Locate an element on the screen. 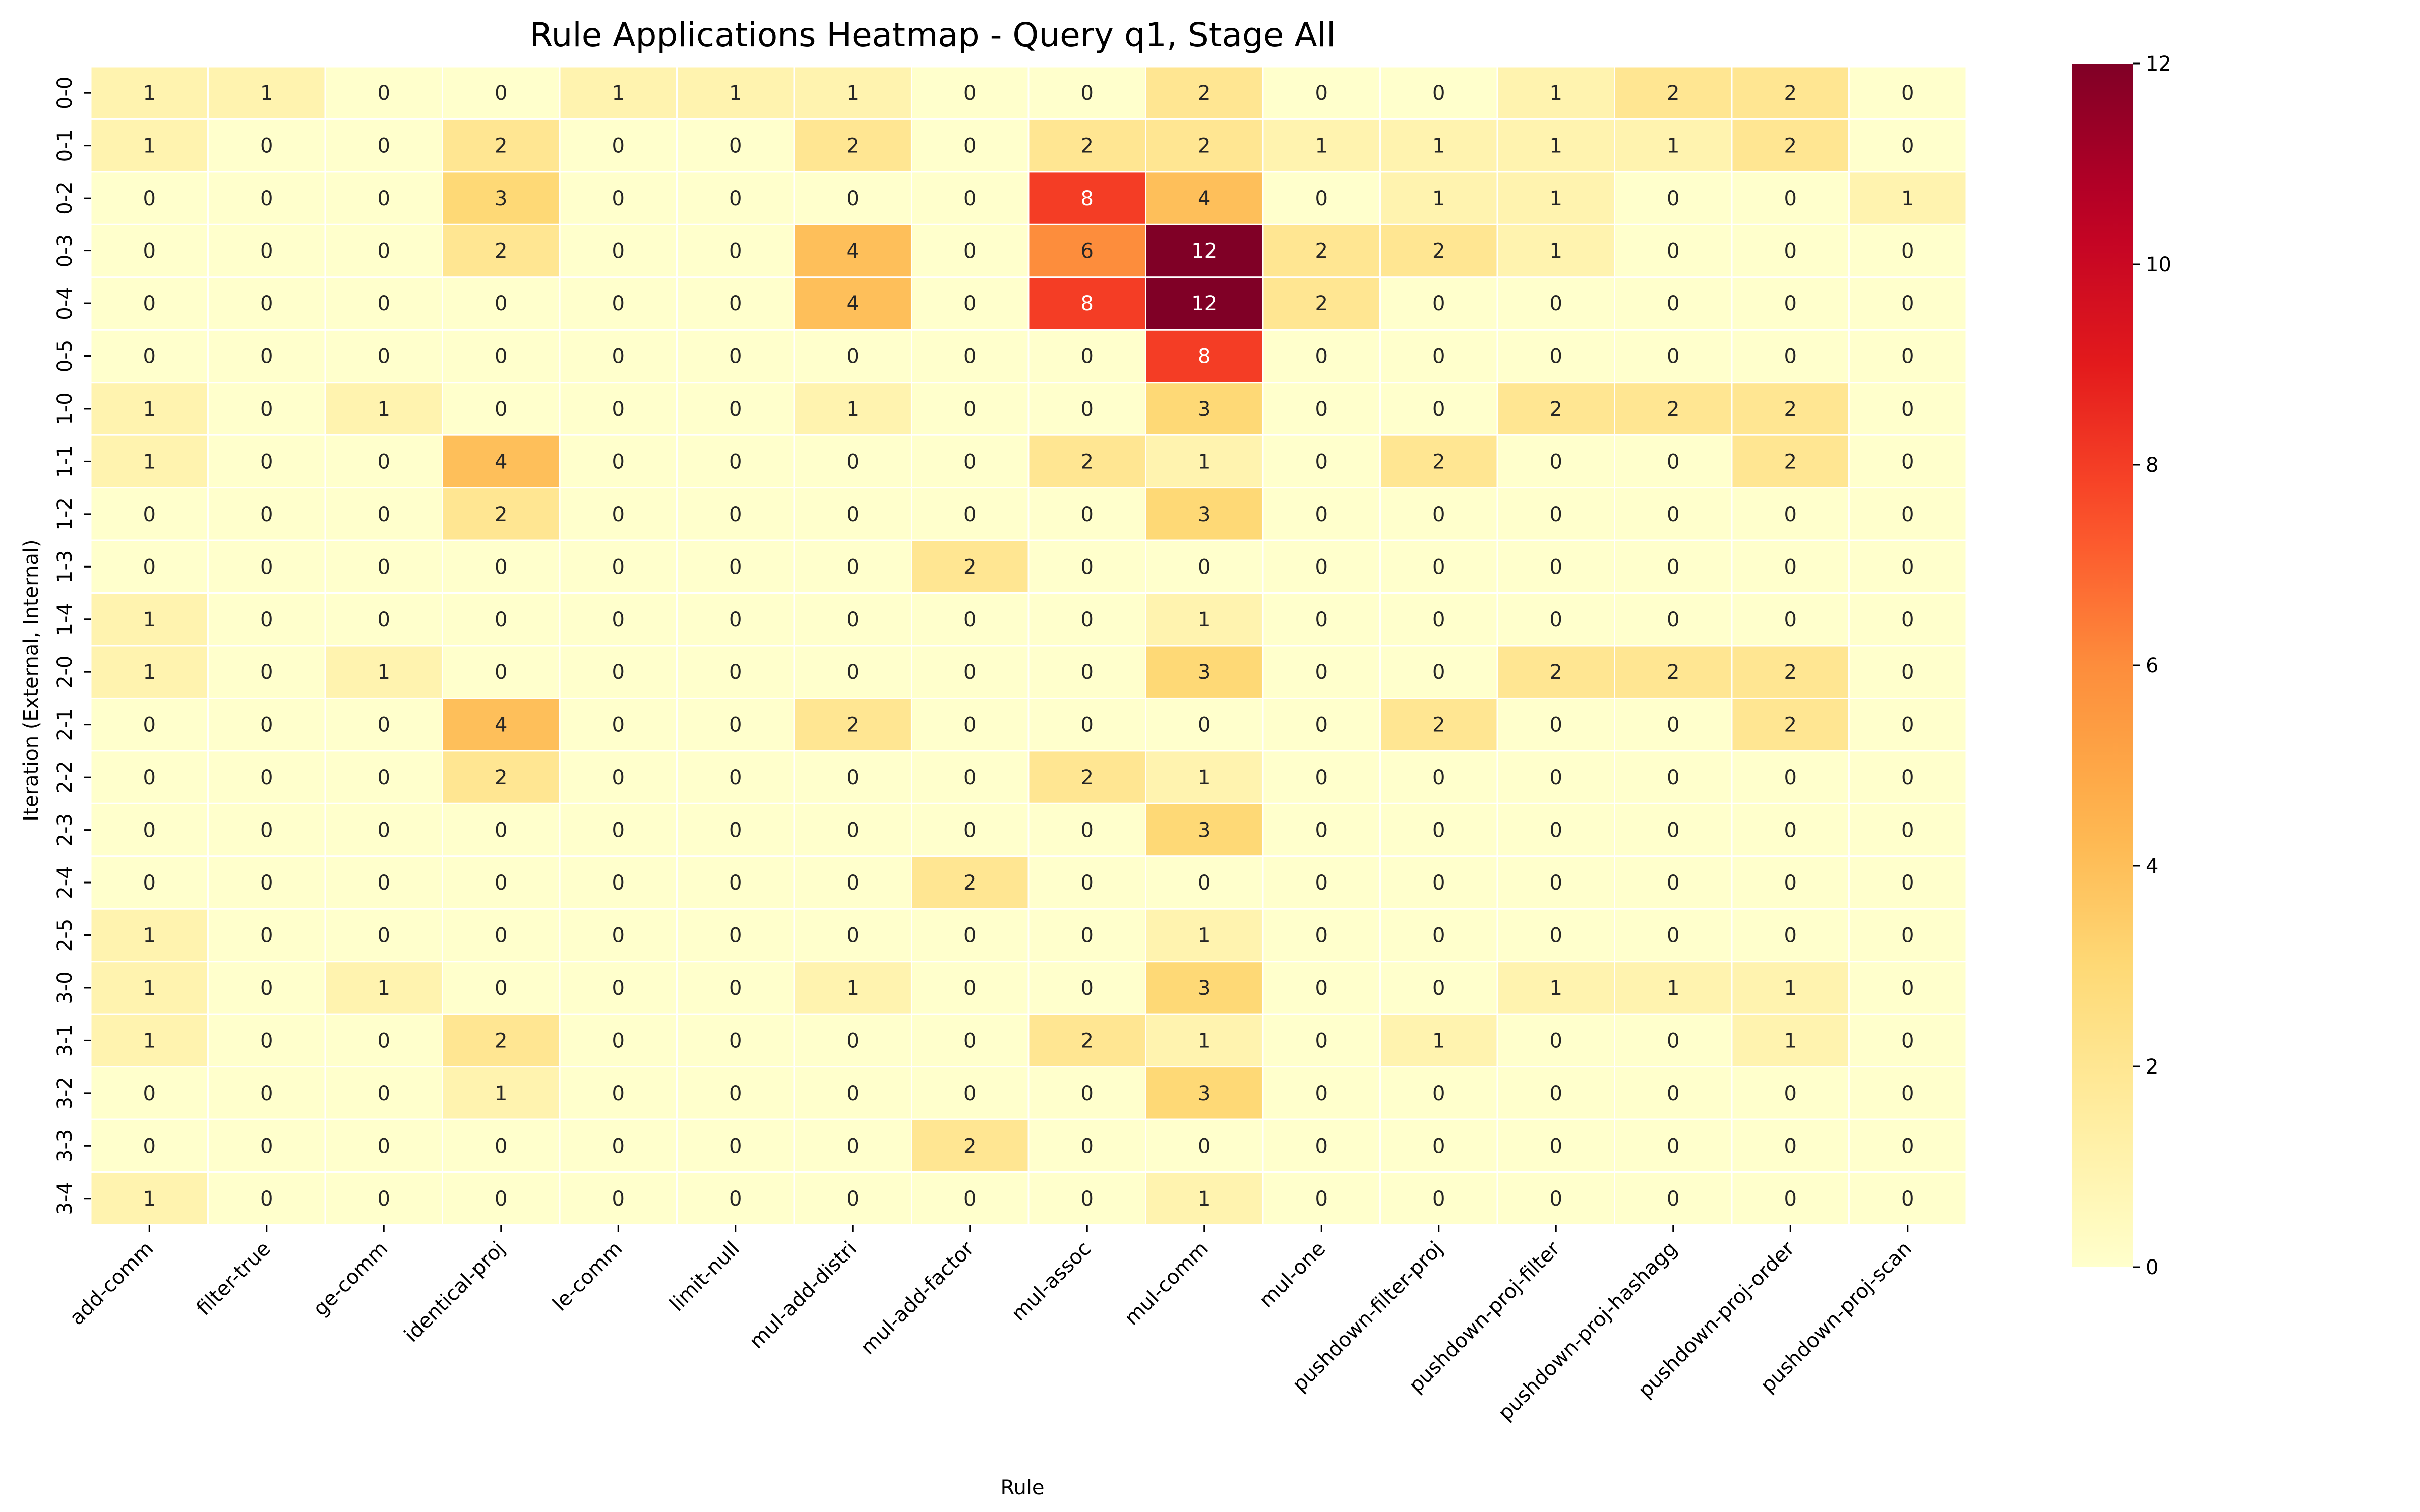 This screenshot has height=1512, width=2420. cell-value-label: 4 is located at coordinates (501, 462).